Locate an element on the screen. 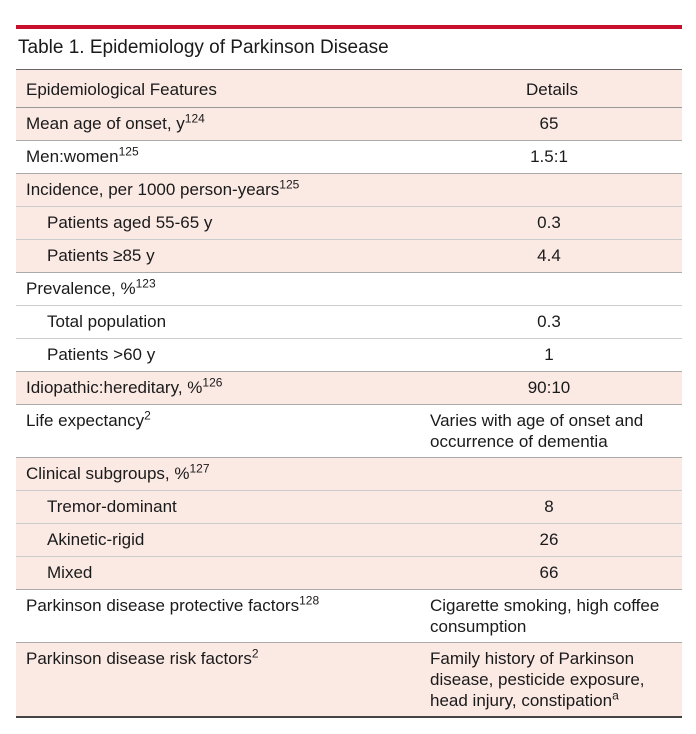 The width and height of the screenshot is (696, 734). table-row: Mean age of onset, y124 65 is located at coordinates (349, 123).